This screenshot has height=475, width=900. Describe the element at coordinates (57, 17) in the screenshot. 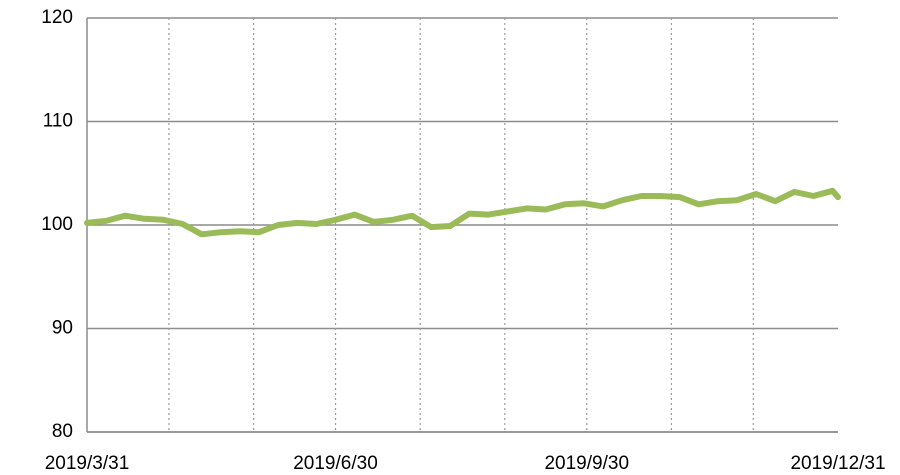

I see `y-tick-label: 120` at that location.